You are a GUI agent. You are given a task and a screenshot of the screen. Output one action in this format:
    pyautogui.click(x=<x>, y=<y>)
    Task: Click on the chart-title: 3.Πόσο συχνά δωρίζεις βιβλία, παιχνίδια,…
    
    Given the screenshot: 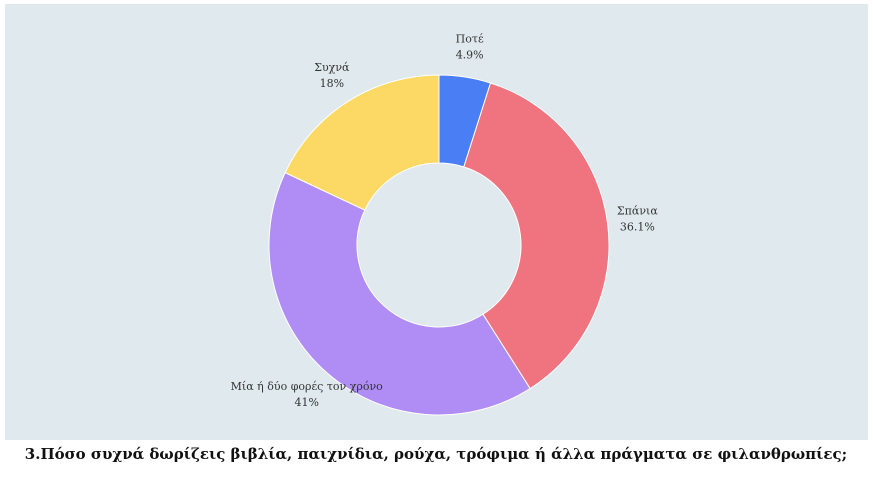 What is the action you would take?
    pyautogui.click(x=436, y=454)
    